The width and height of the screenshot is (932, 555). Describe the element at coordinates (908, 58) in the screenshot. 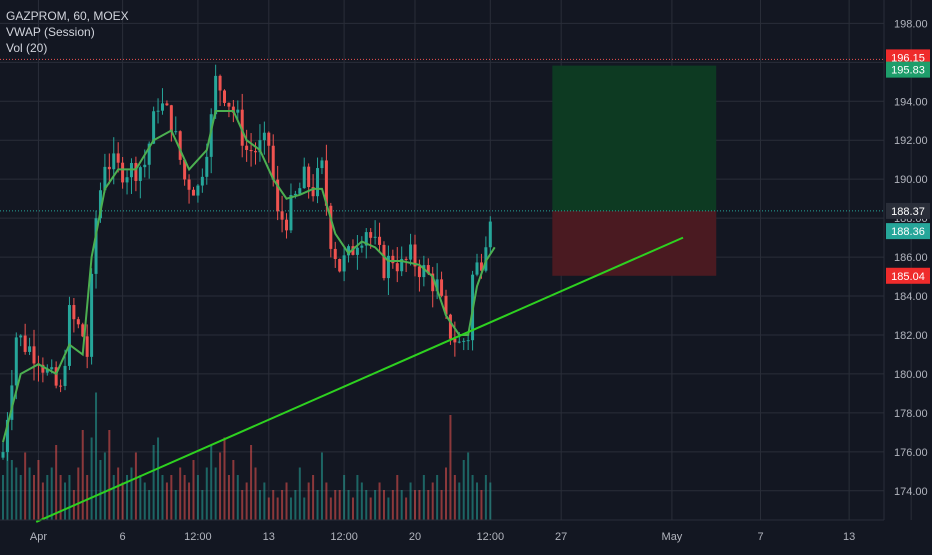

I see `price-tag-label: 196.15` at that location.